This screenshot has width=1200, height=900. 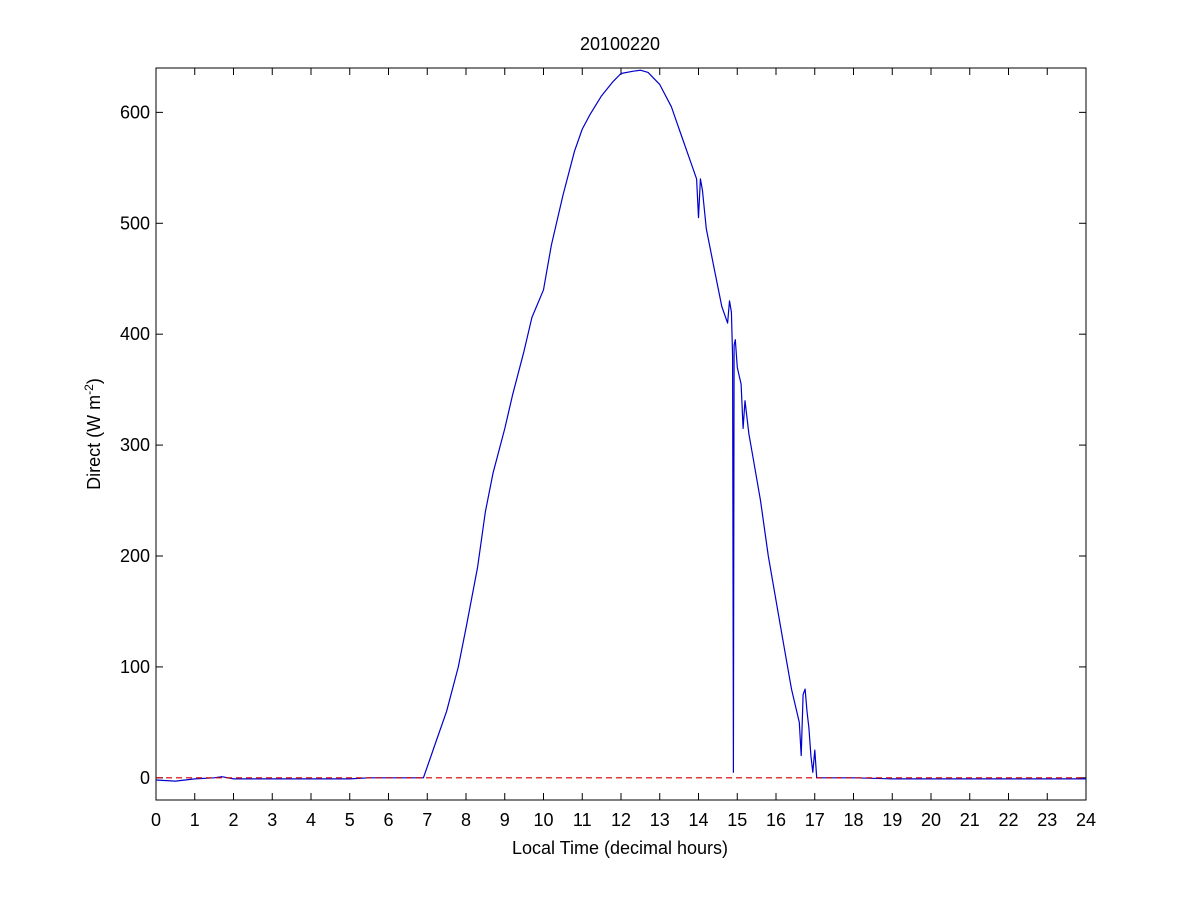 What do you see at coordinates (582, 820) in the screenshot?
I see `x-tick-label: 11` at bounding box center [582, 820].